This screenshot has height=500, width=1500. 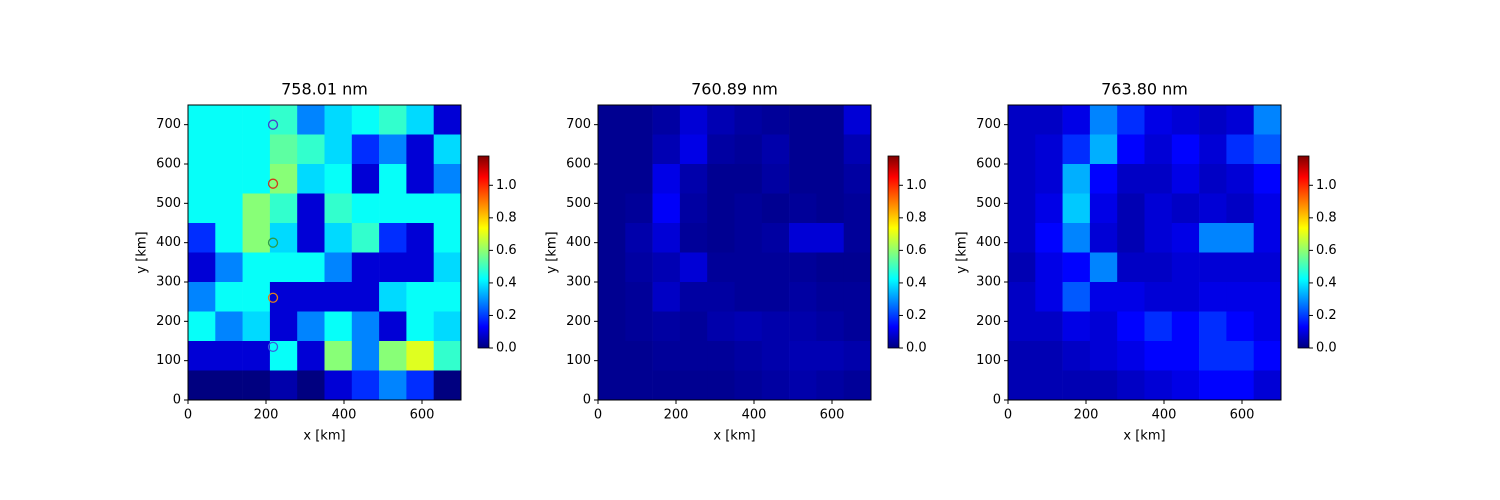 I want to click on y-tick-label: 600, so click(x=168, y=164).